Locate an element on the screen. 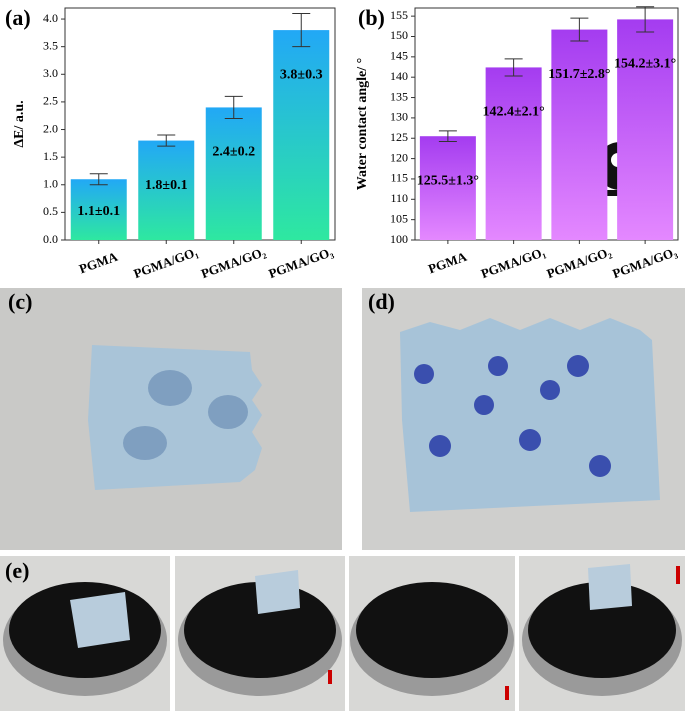 The width and height of the screenshot is (685, 716). y-tick-label: 2.5 is located at coordinates (50, 101).